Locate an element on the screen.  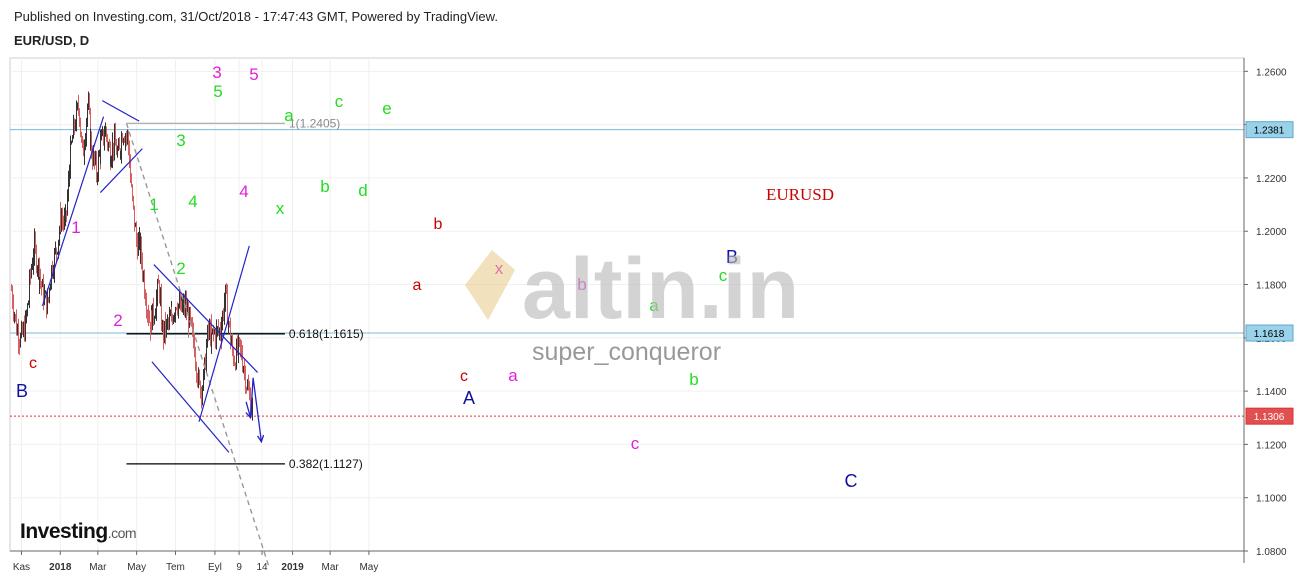
y-tick-label: 1.2200 is located at coordinates (1271, 179).